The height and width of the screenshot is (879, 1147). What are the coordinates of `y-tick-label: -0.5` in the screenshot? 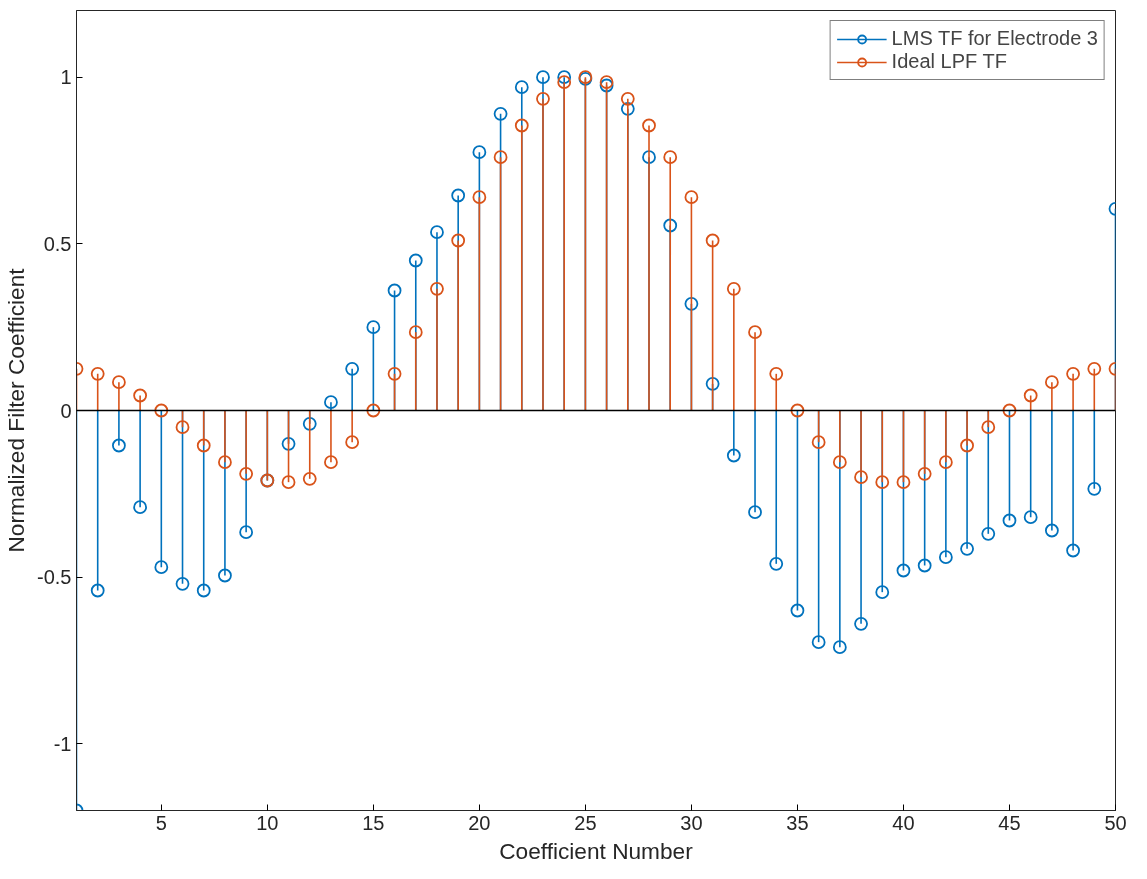 It's located at (54, 577).